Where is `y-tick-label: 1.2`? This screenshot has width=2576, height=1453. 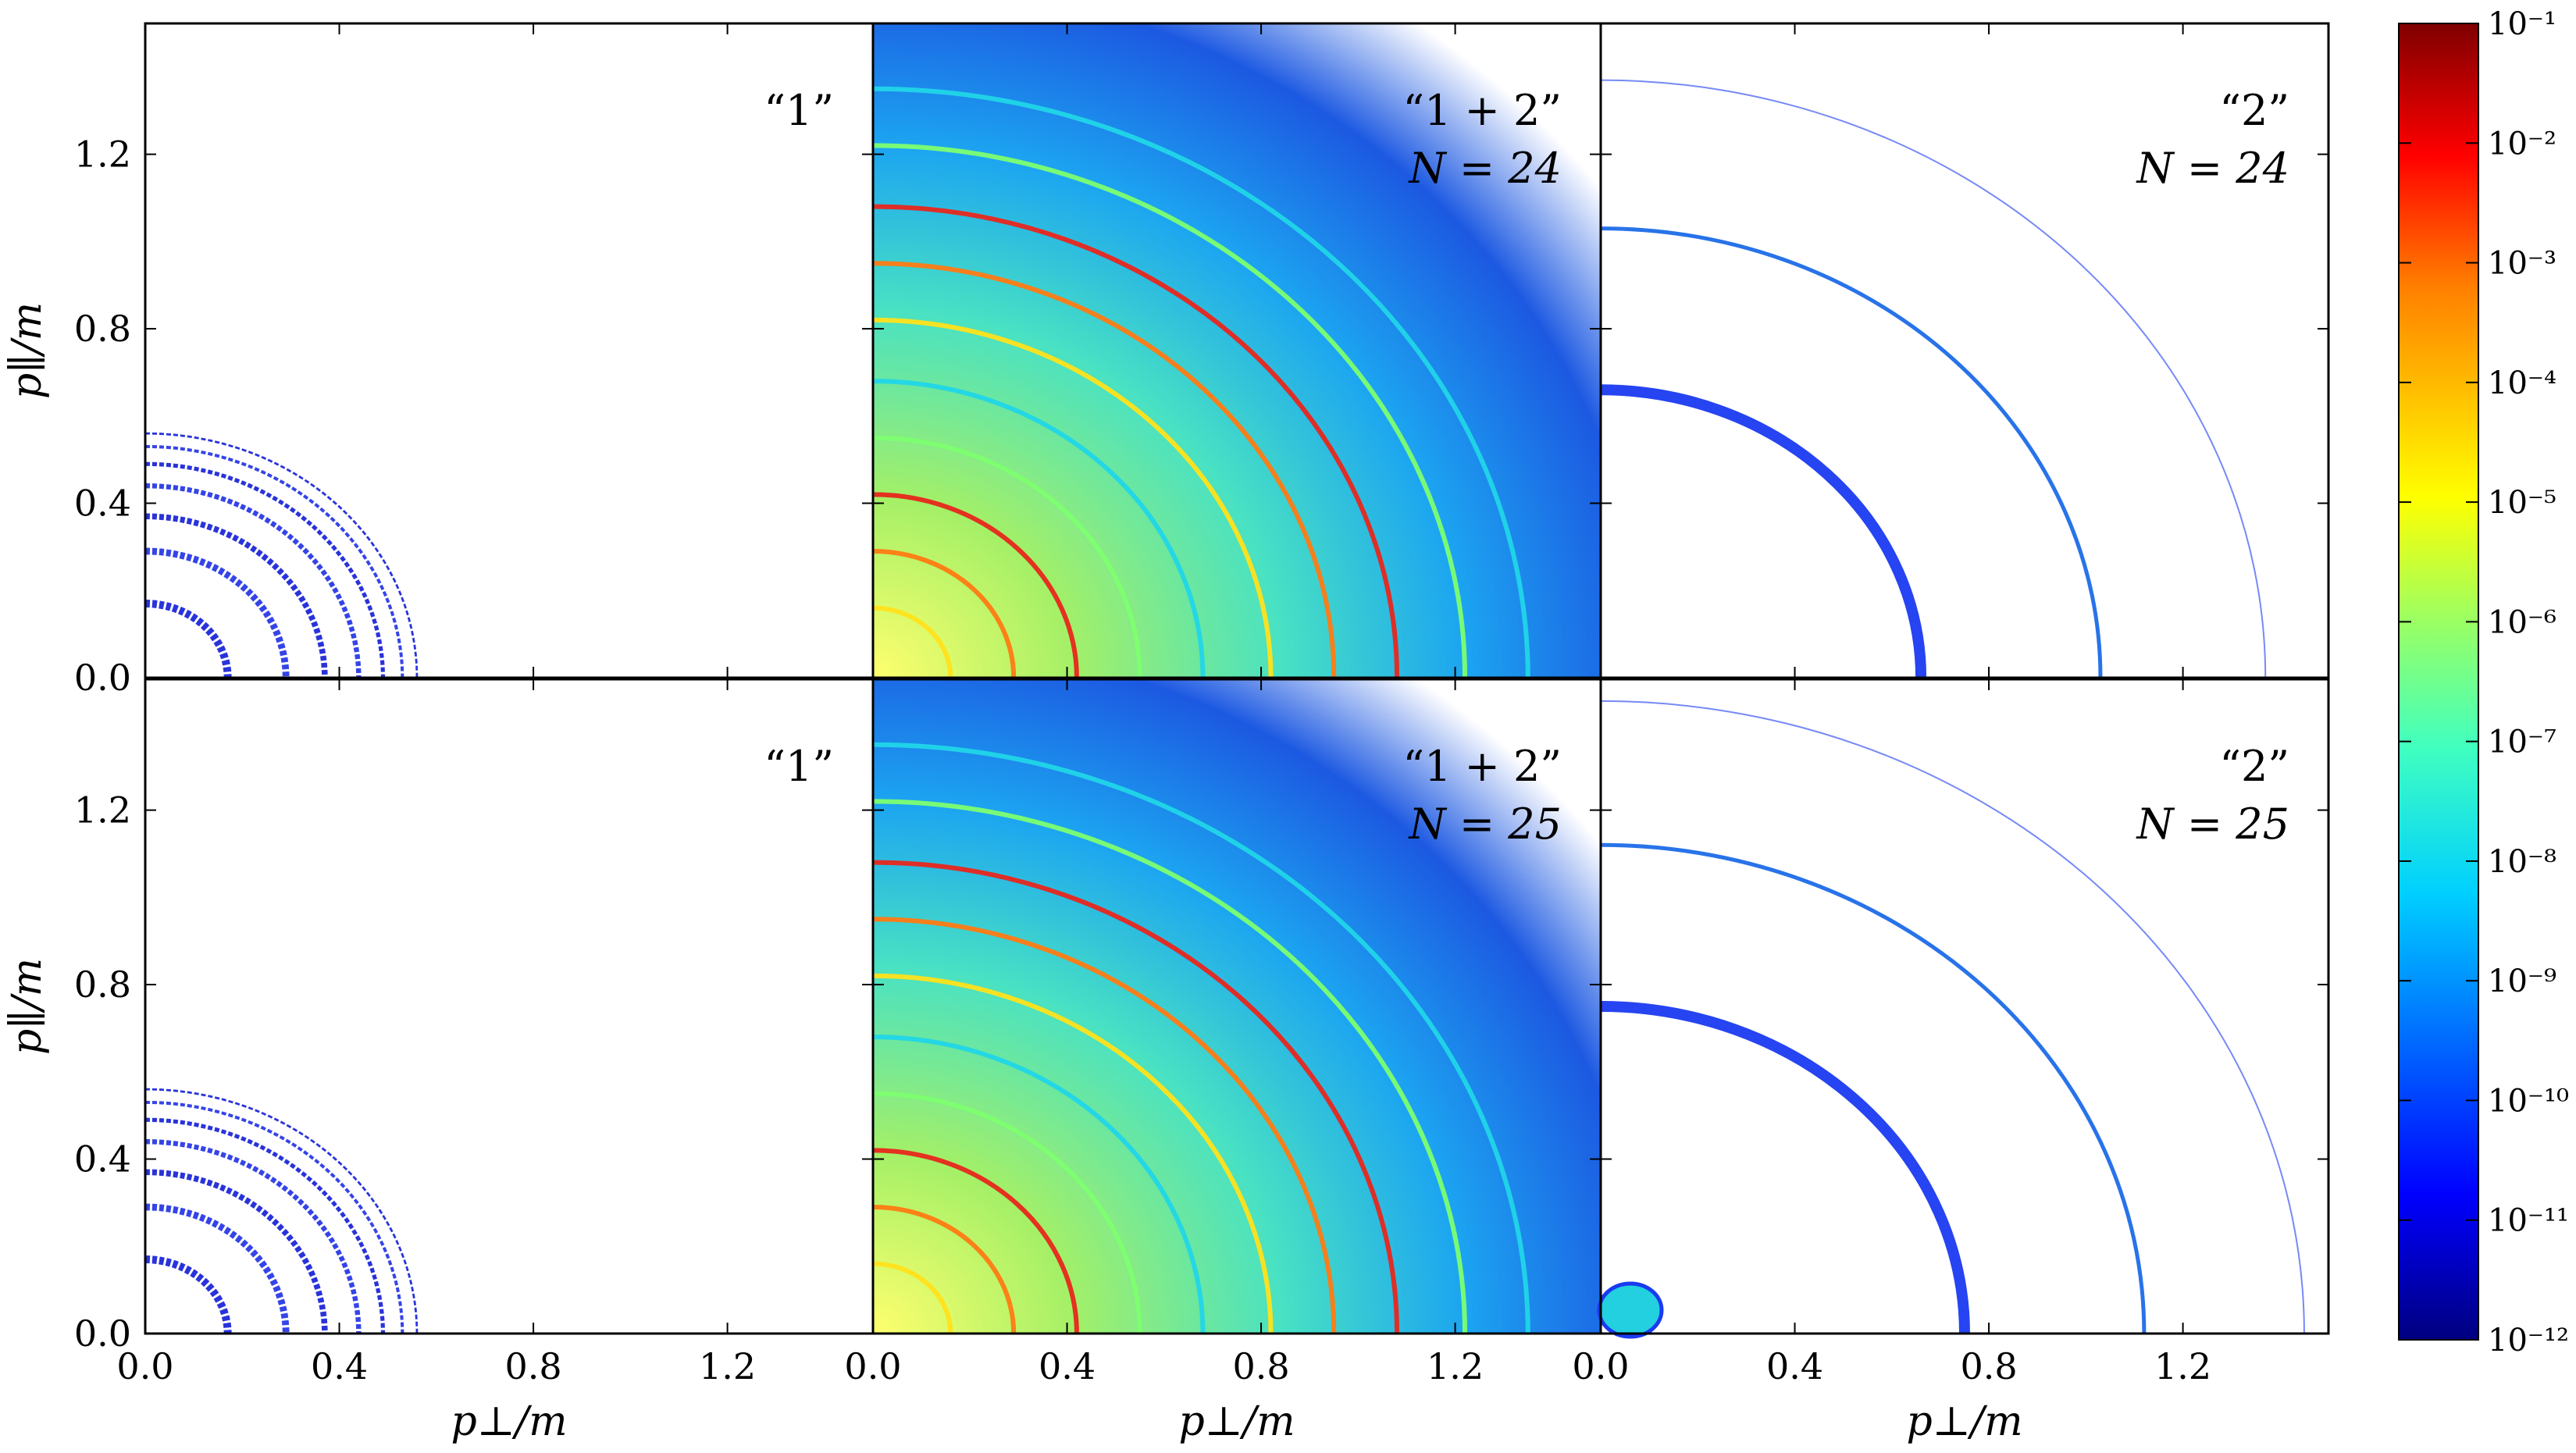
y-tick-label: 1.2 is located at coordinates (103, 810).